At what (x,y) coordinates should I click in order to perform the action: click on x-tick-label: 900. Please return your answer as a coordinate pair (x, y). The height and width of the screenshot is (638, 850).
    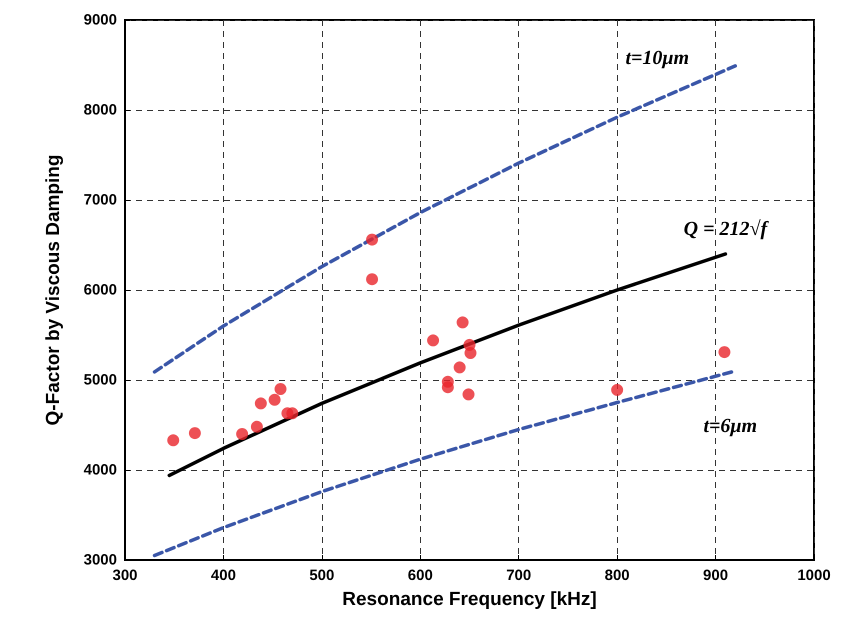
    Looking at the image, I should click on (715, 575).